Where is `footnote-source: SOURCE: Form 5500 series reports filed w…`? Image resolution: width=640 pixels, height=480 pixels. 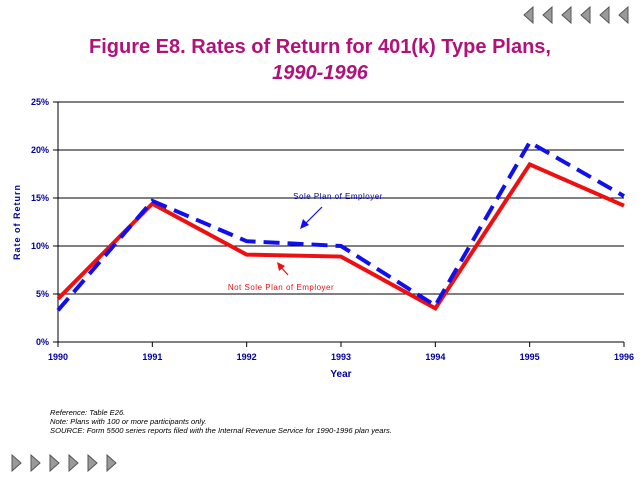
footnote-source: SOURCE: Form 5500 series reports filed w… is located at coordinates (221, 431).